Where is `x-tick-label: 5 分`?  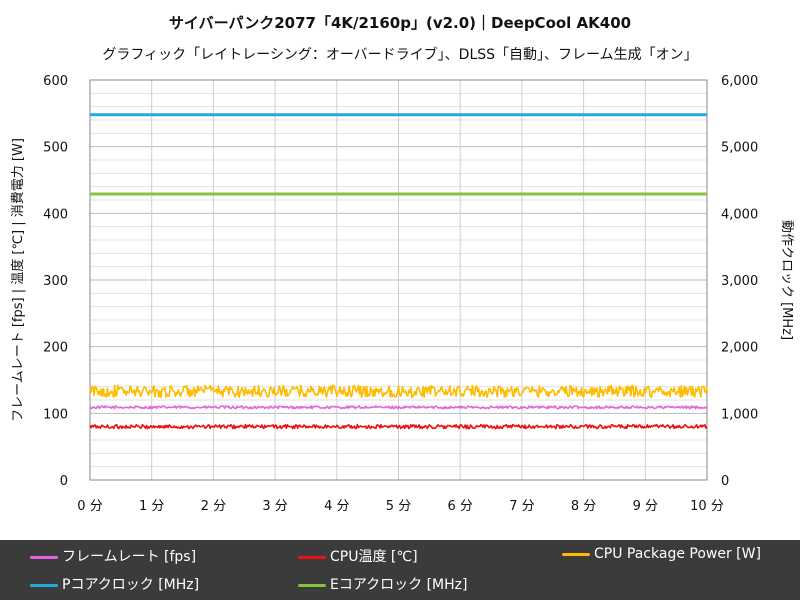 x-tick-label: 5 分 is located at coordinates (398, 506).